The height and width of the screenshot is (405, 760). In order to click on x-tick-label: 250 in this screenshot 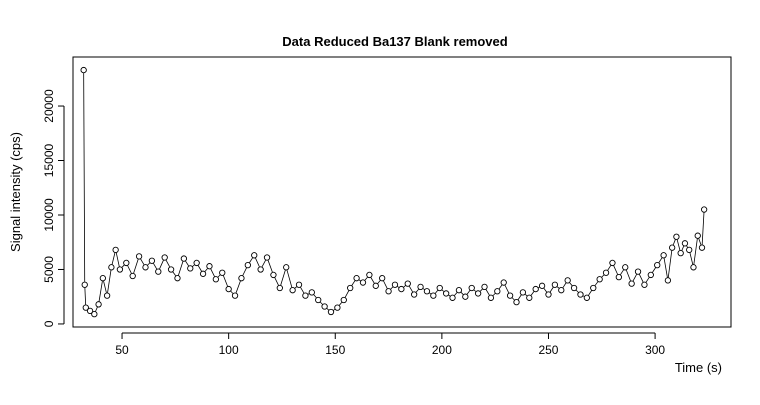, I will do `click(548, 350)`.